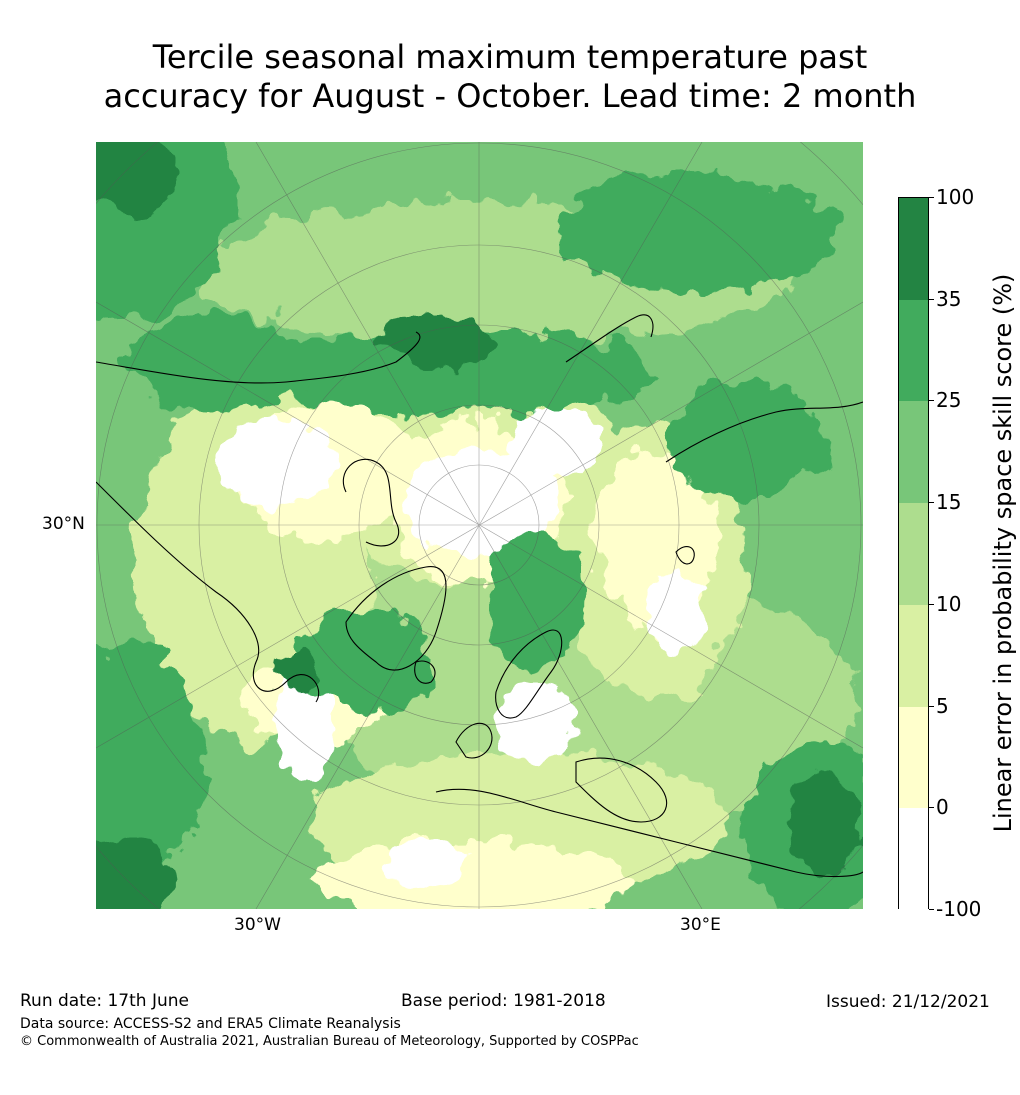 The image size is (1020, 1095). I want to click on colorbar, so click(913, 554).